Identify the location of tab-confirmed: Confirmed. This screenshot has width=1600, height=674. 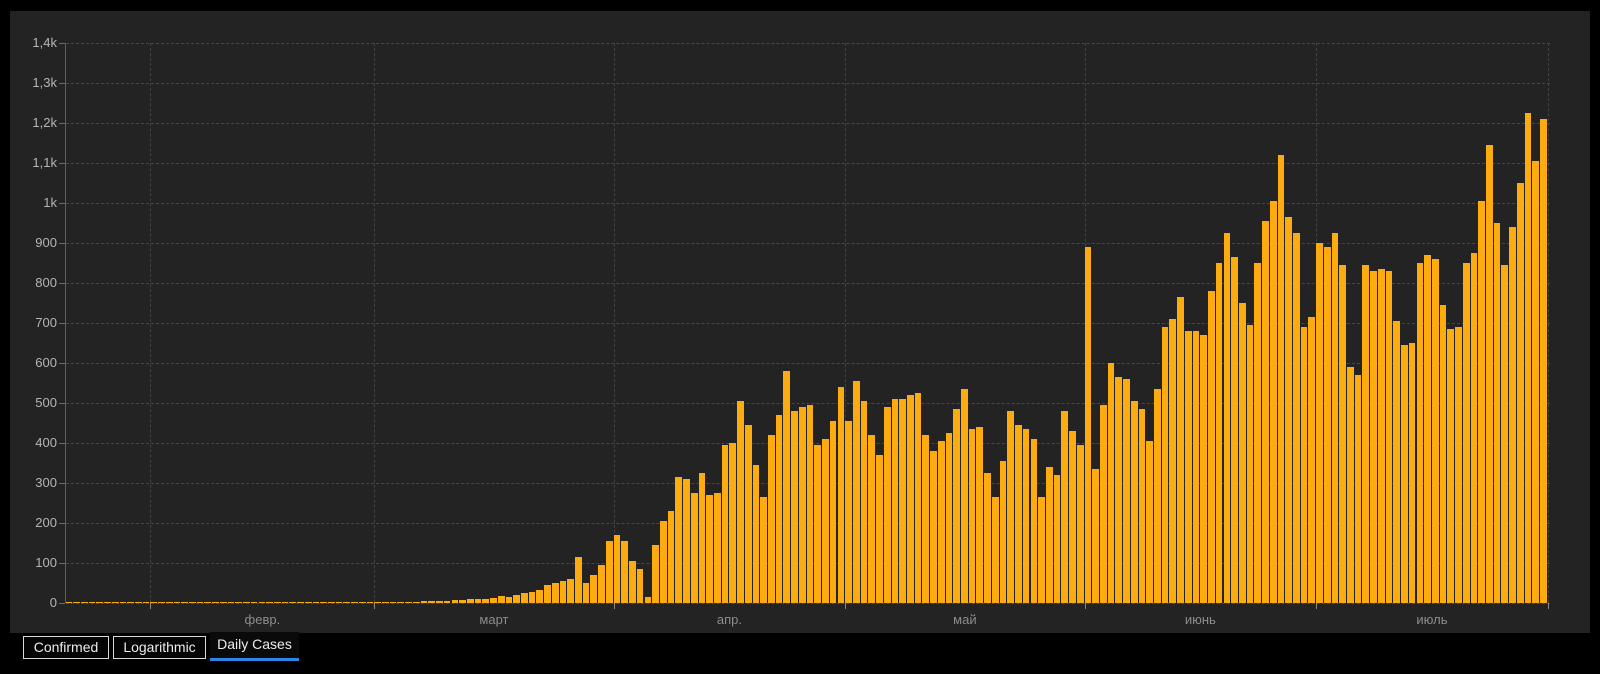
(66, 647).